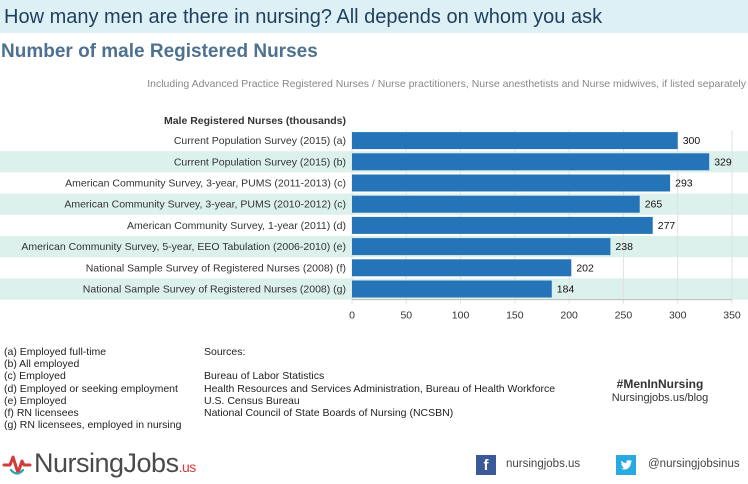 This screenshot has width=748, height=484. What do you see at coordinates (260, 141) in the screenshot?
I see `category-label: Current Population Survey (2015) (a)` at bounding box center [260, 141].